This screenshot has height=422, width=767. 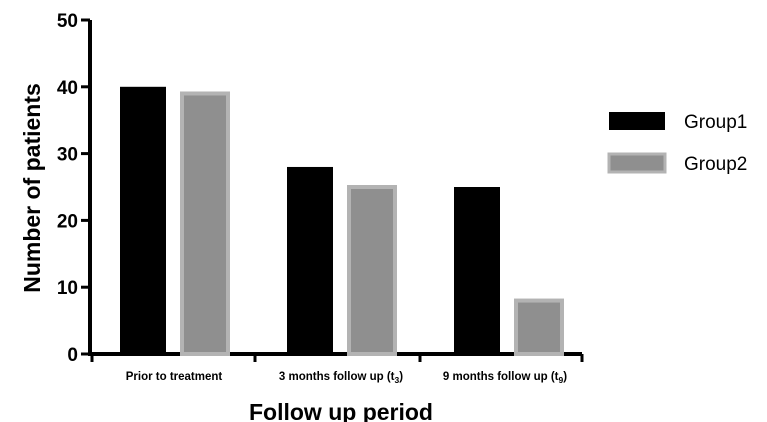 I want to click on legend-label-group2: Group2, so click(x=715, y=164).